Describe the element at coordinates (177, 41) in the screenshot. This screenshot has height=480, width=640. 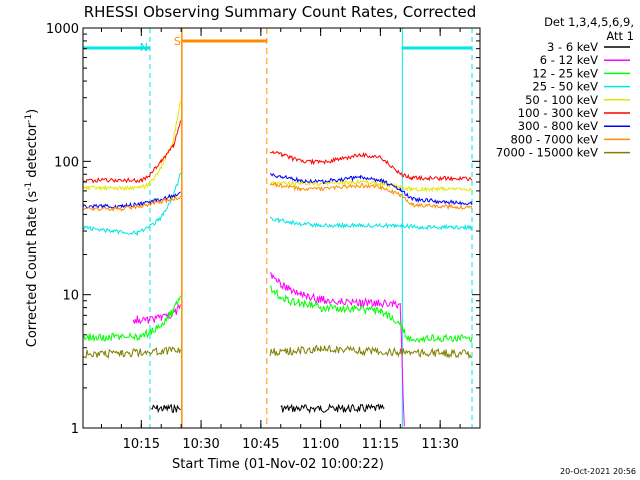
I see `annotation-saa-label: S` at that location.